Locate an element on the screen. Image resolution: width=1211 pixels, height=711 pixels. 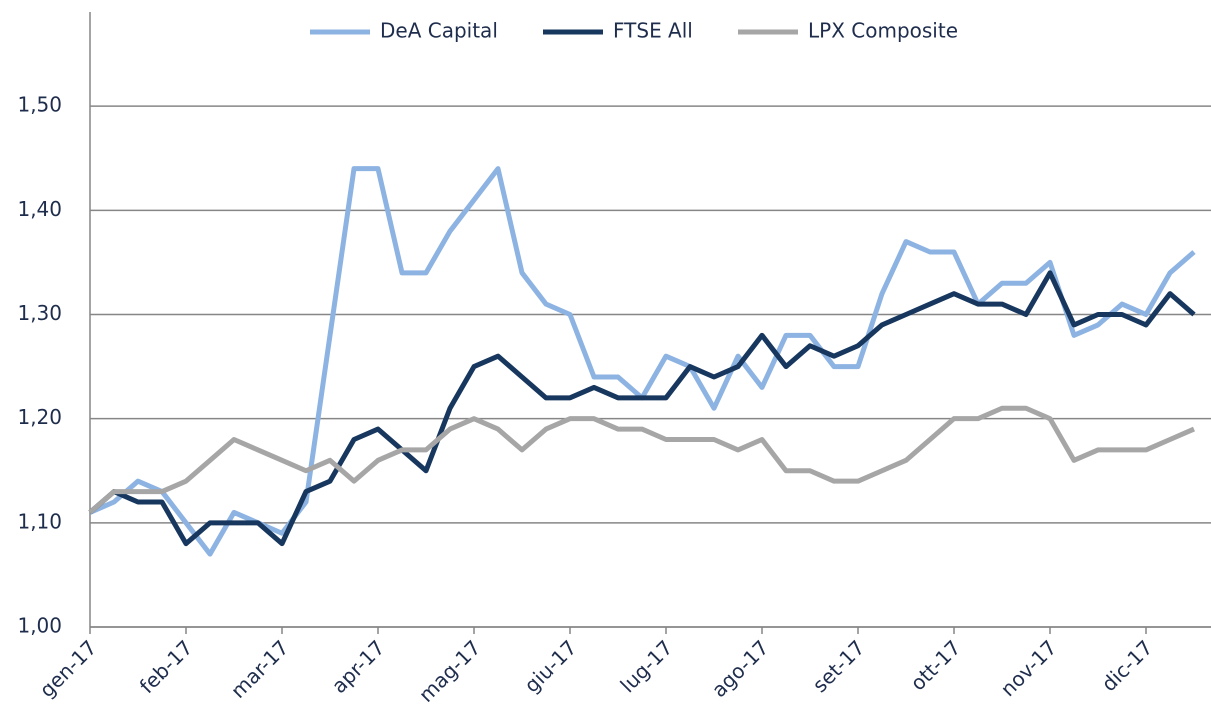
x-tick-label: giu-17 is located at coordinates (550, 666).